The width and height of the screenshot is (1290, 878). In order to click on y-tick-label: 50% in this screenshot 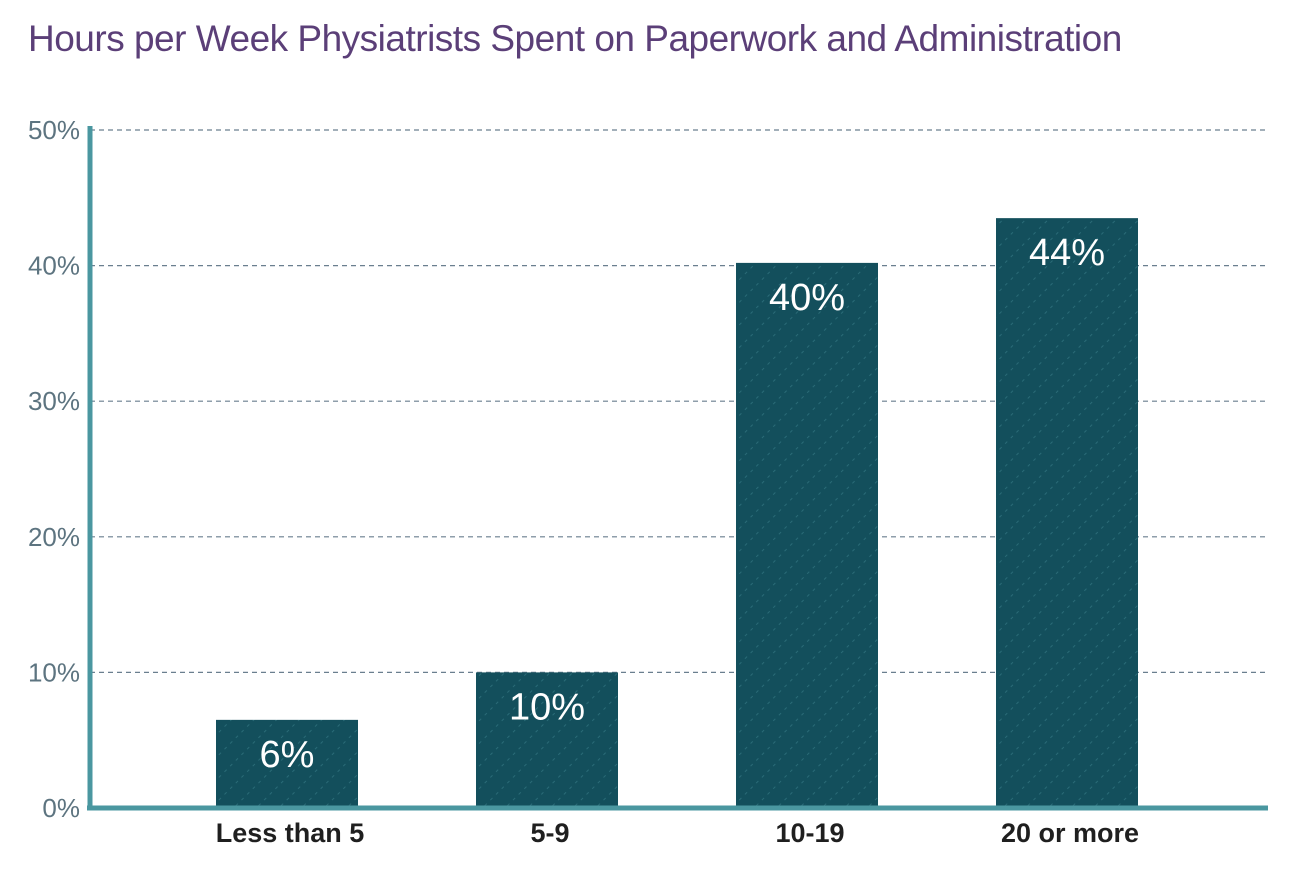, I will do `click(54, 130)`.